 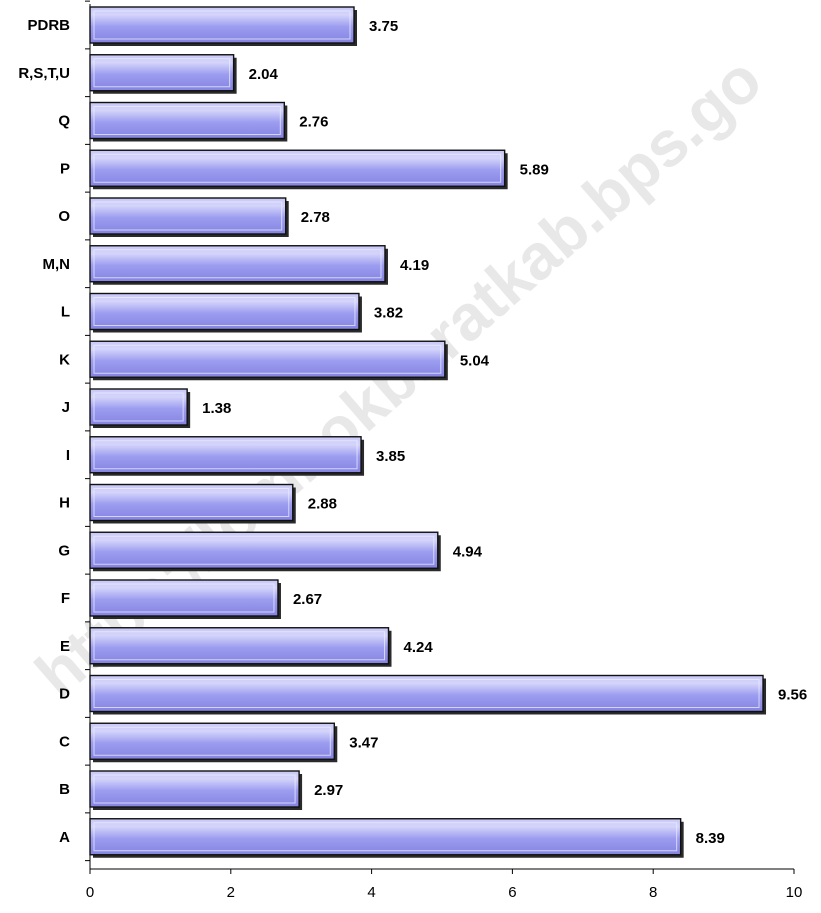 I want to click on bar-o, so click(x=188, y=216).